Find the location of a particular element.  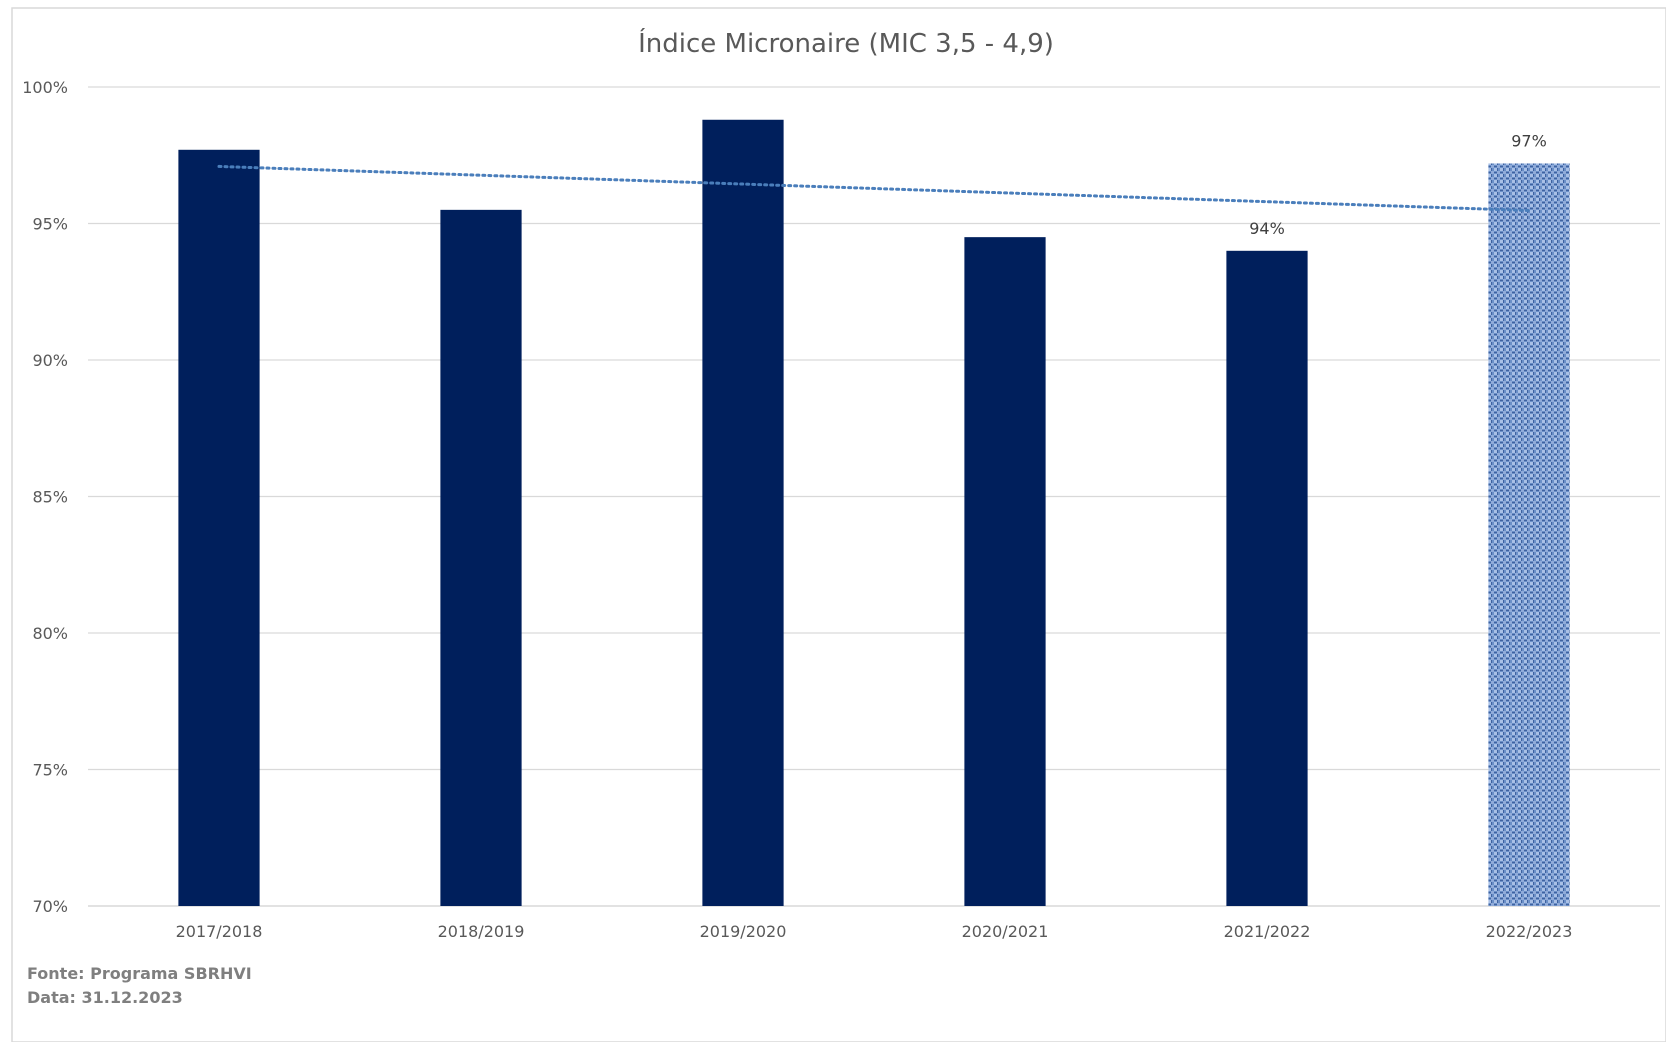

y-tick-label: 75% is located at coordinates (50, 770).